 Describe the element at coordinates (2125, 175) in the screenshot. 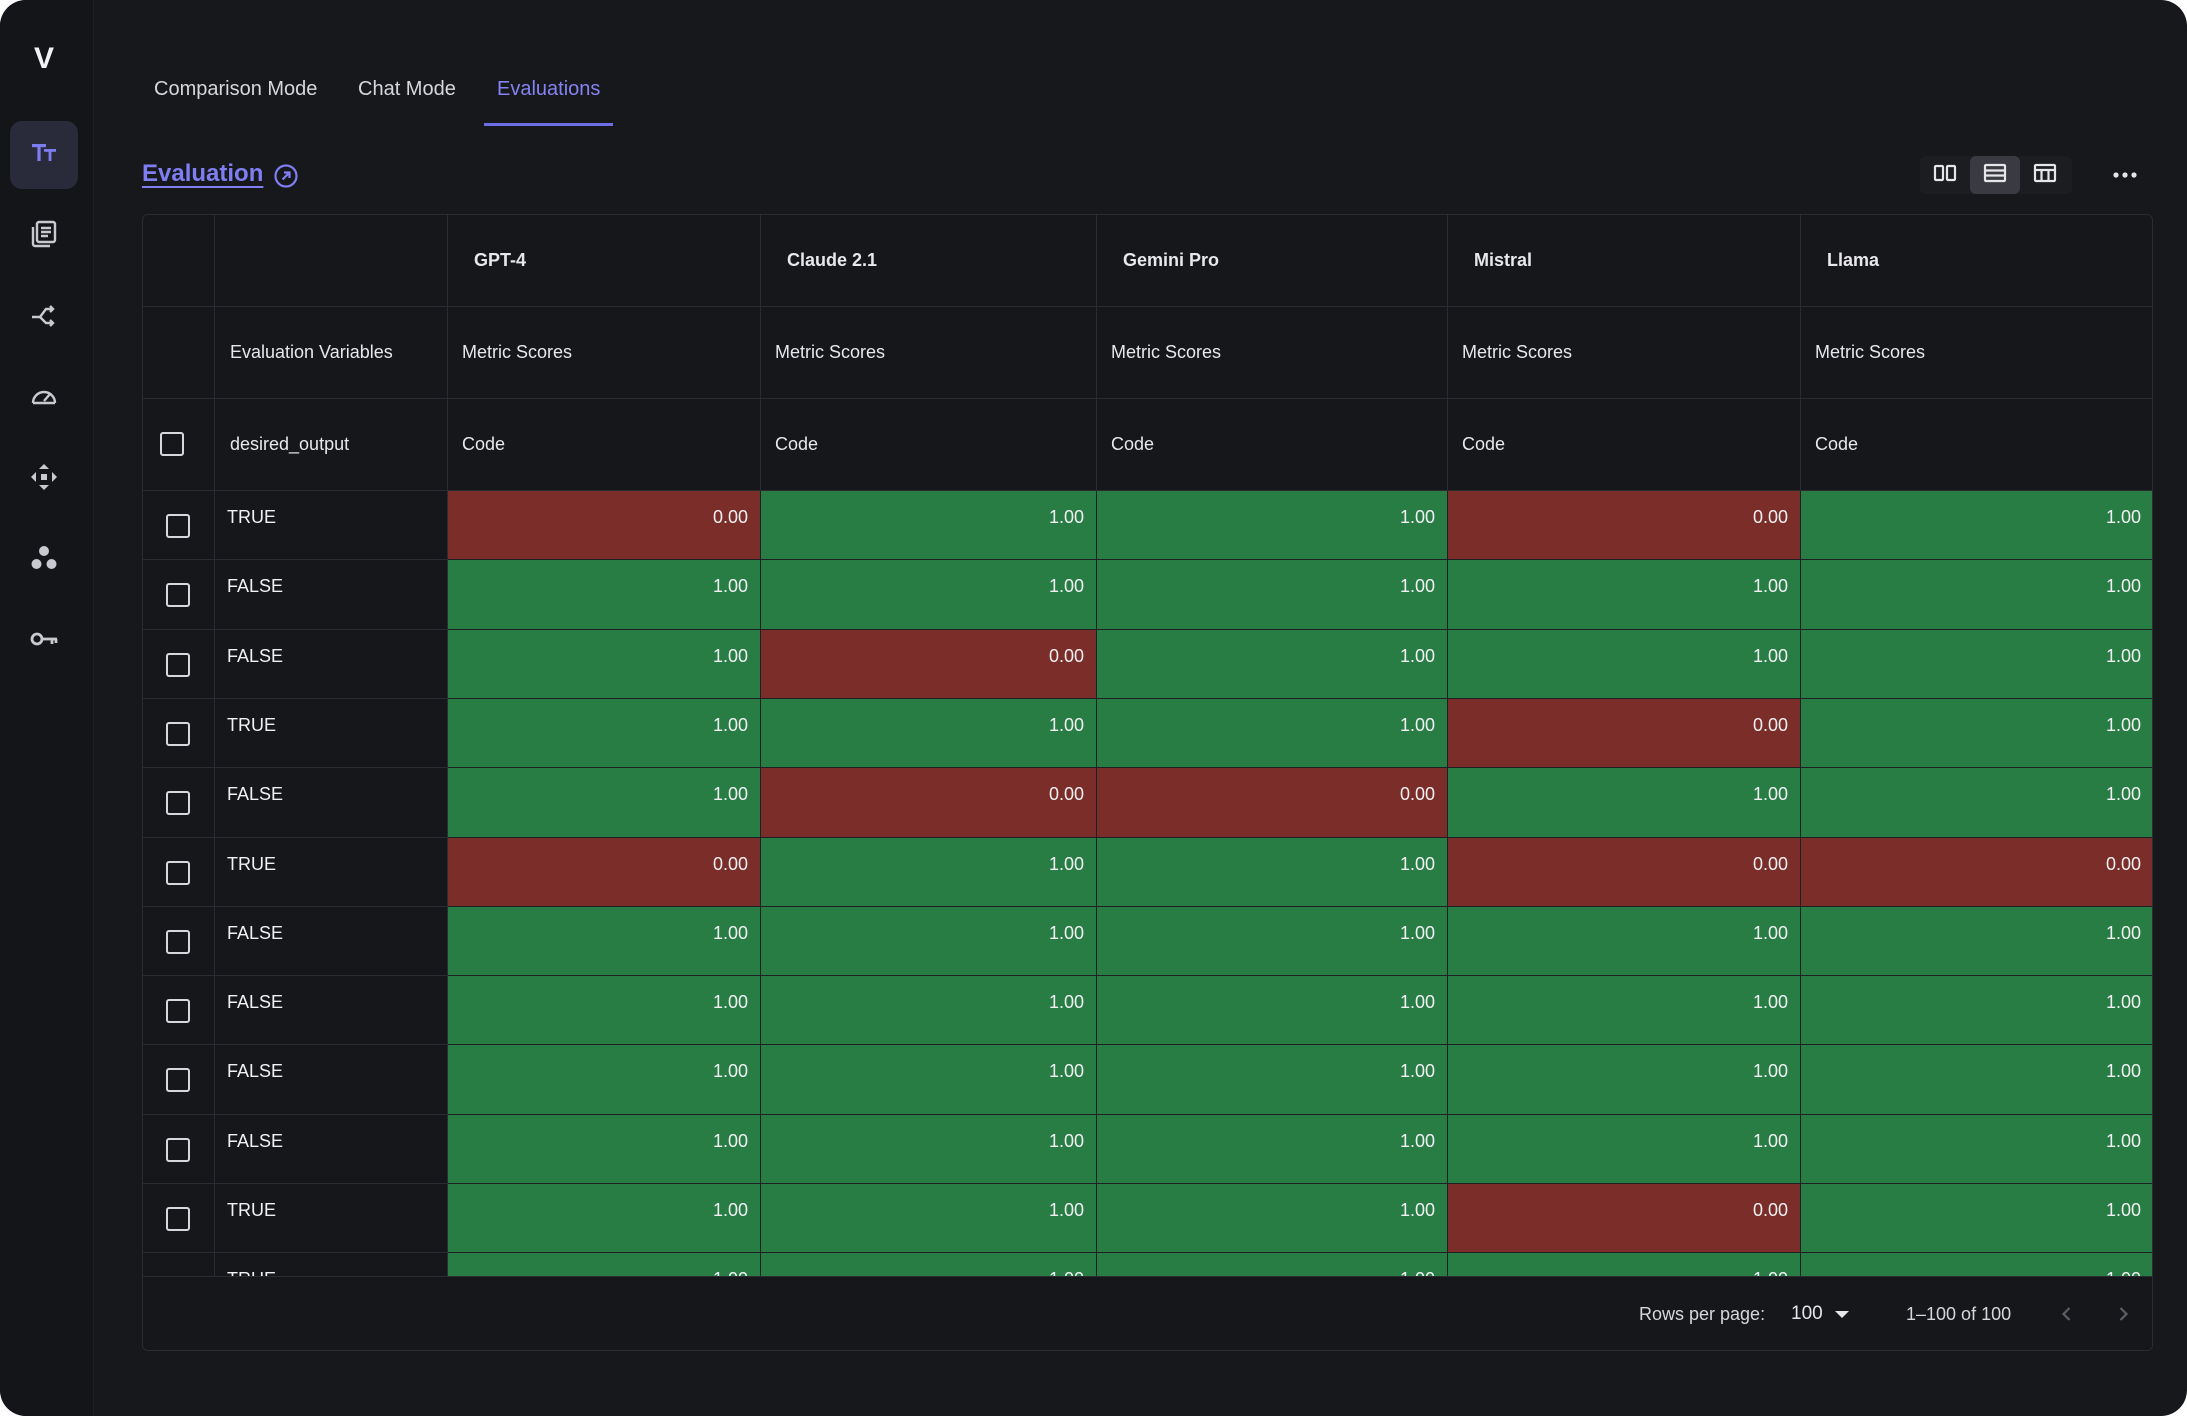

I see `more-options-icon` at that location.